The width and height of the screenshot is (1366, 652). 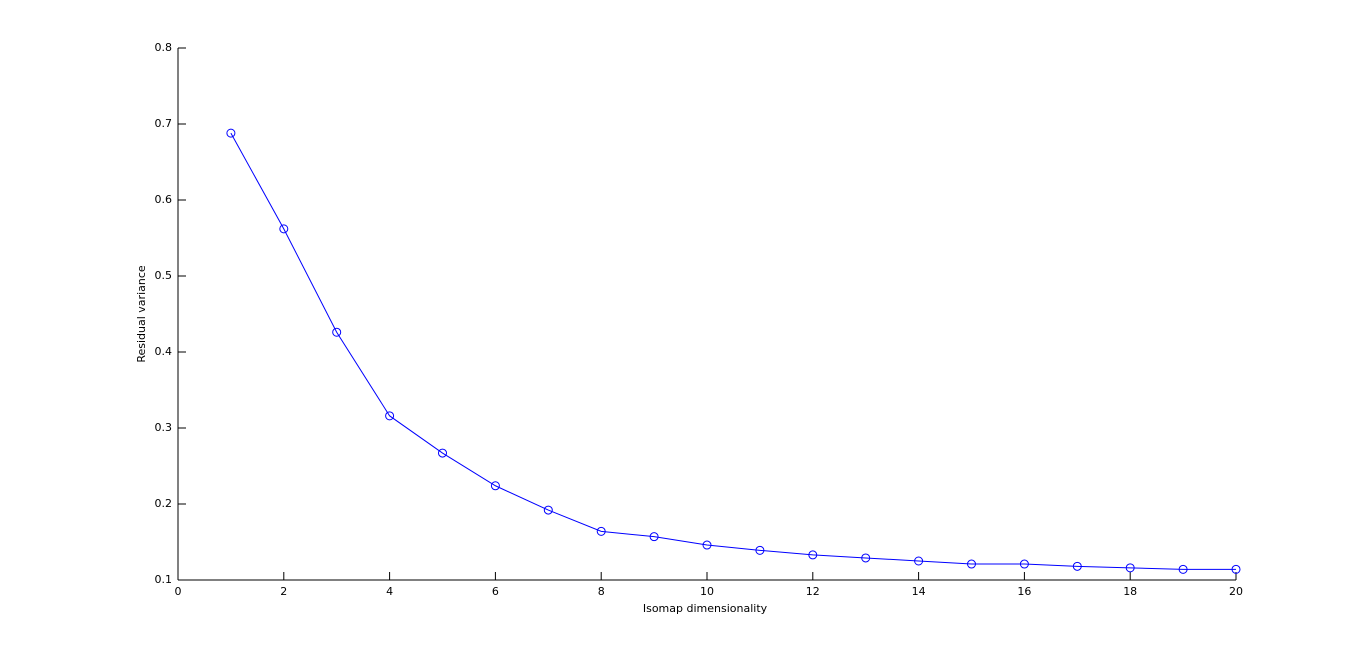 What do you see at coordinates (141, 314) in the screenshot?
I see `y-axis-label: Residual variance` at bounding box center [141, 314].